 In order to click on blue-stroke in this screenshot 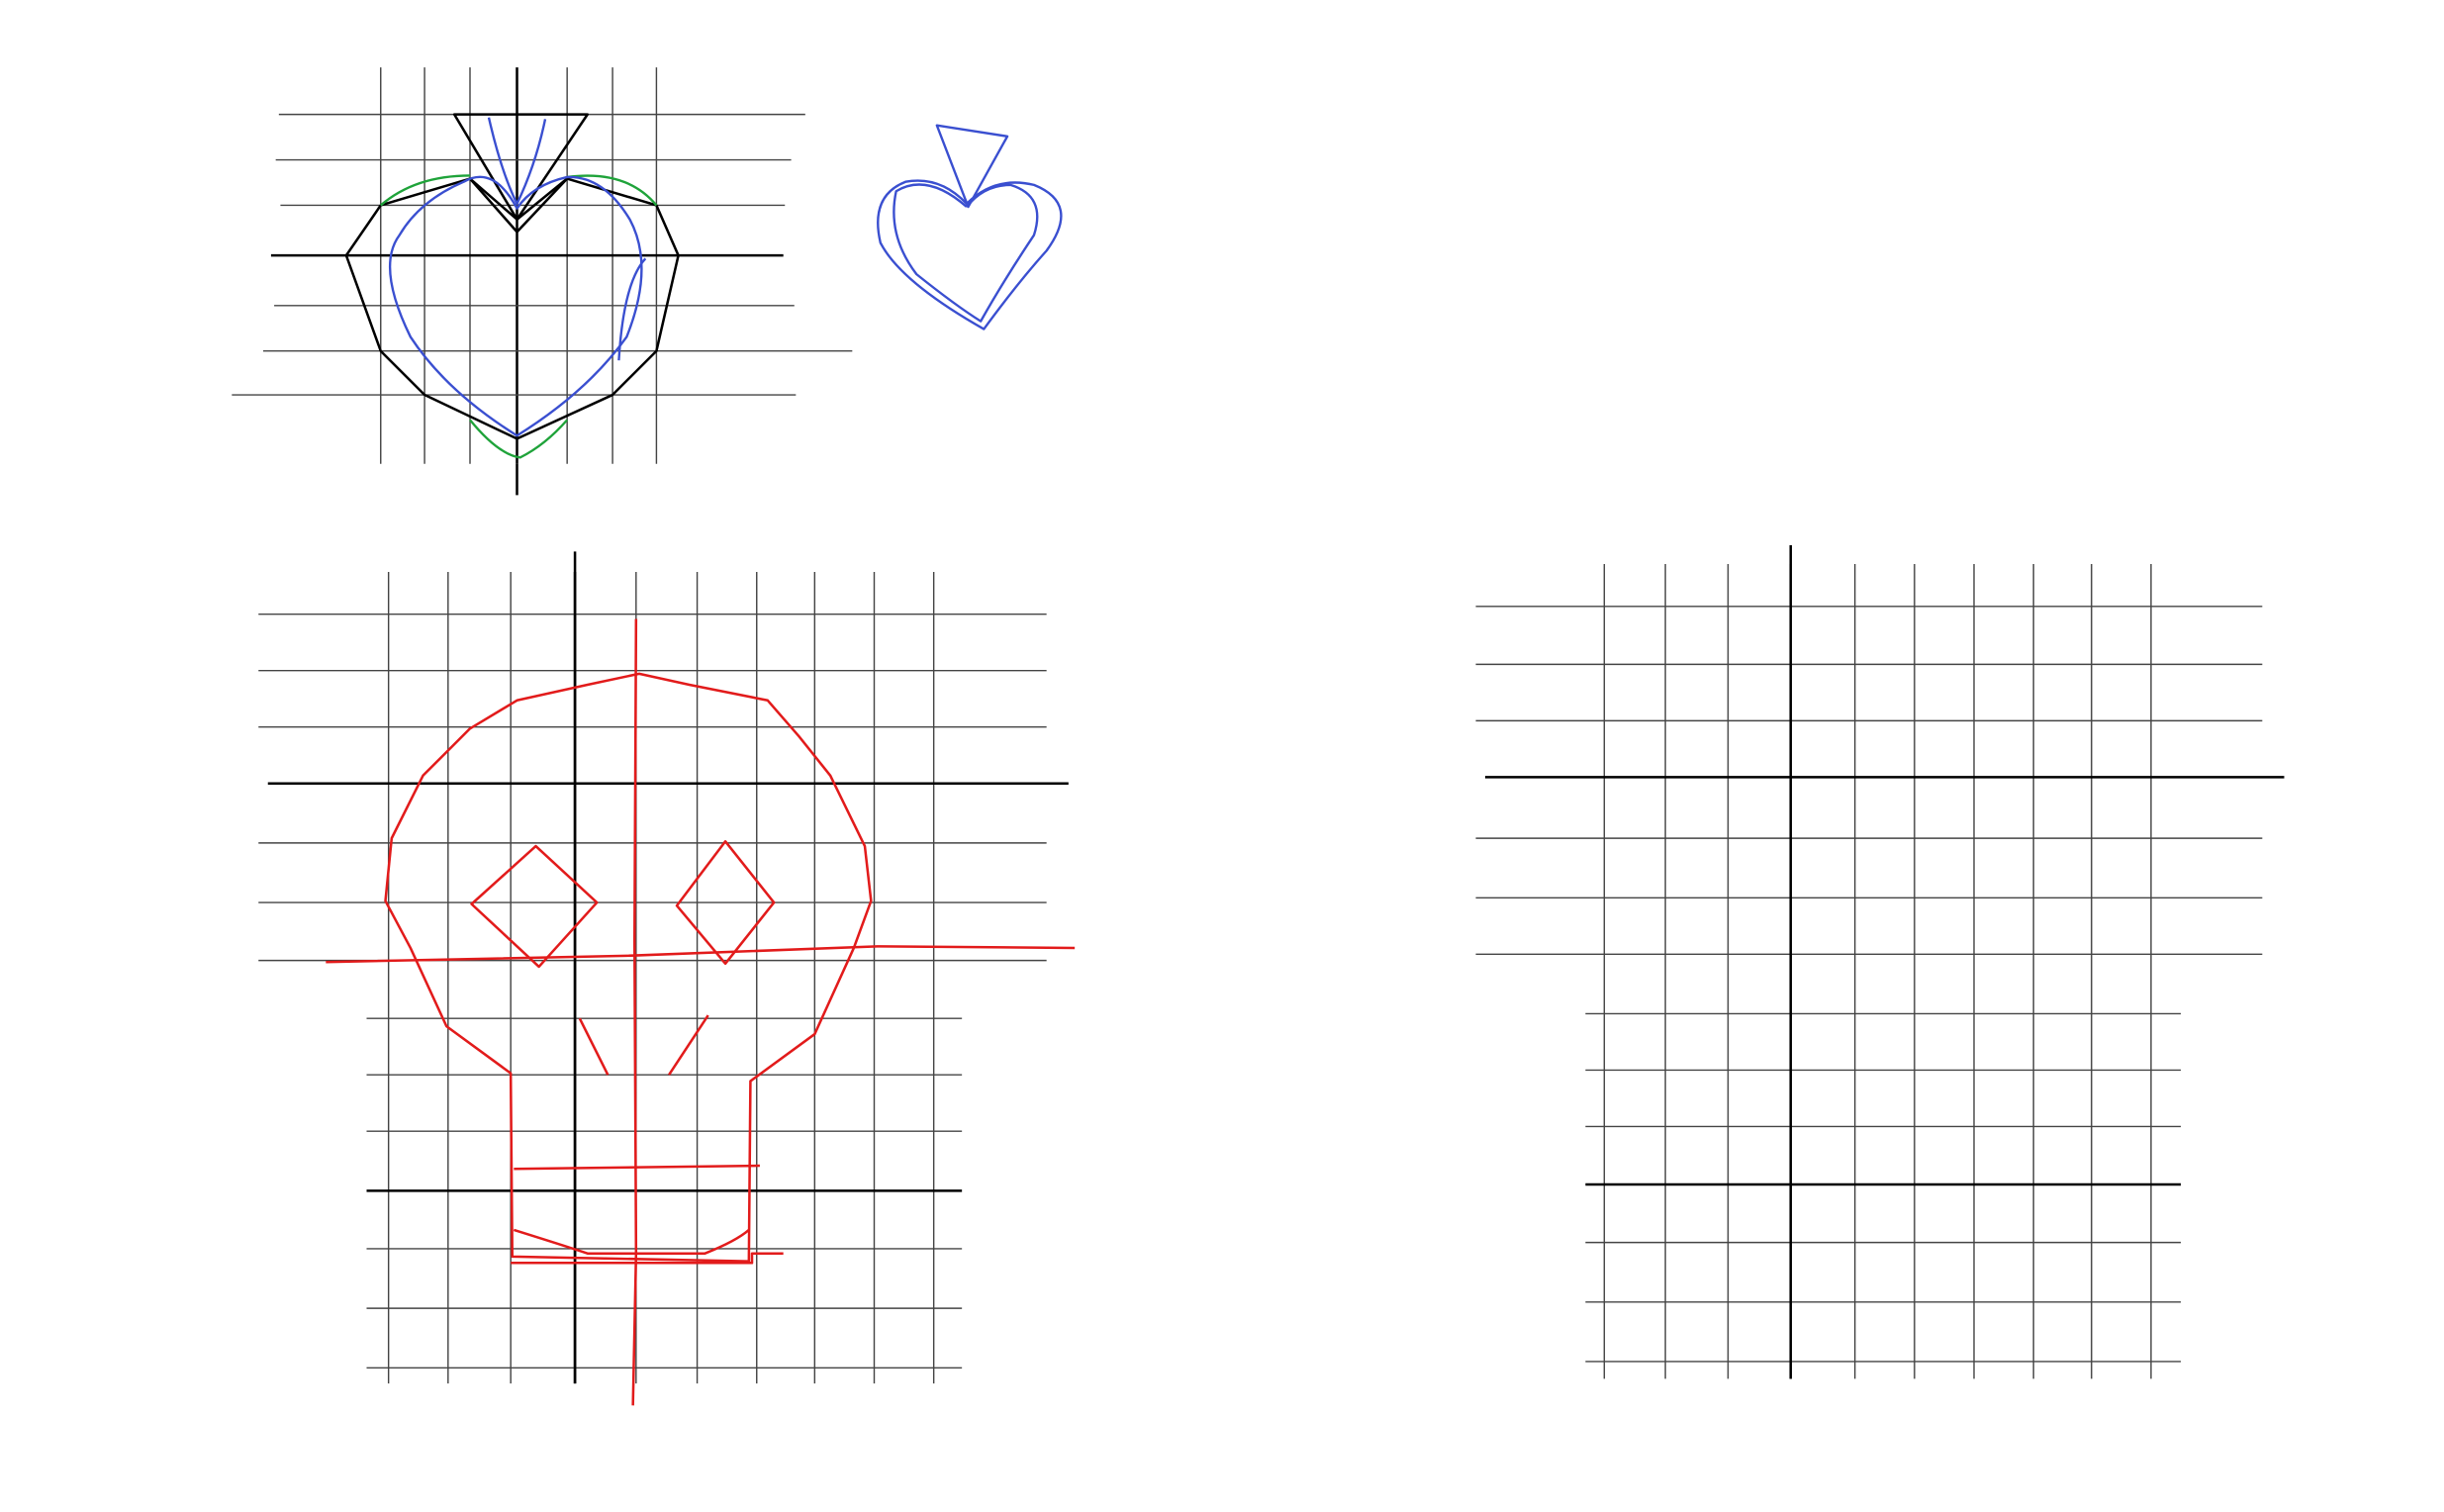, I will do `click(632, 309)`.